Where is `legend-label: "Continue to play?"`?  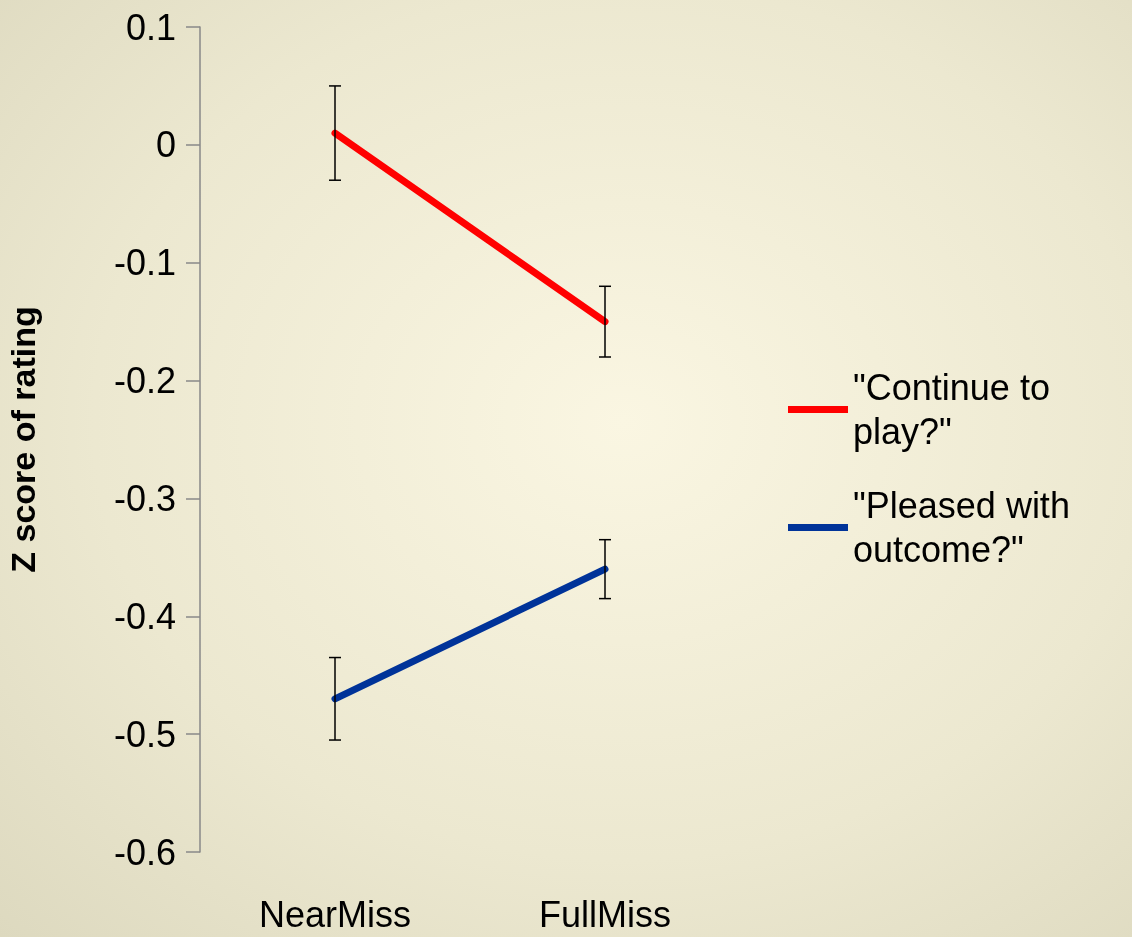
legend-label: "Continue to play?" is located at coordinates (956, 409).